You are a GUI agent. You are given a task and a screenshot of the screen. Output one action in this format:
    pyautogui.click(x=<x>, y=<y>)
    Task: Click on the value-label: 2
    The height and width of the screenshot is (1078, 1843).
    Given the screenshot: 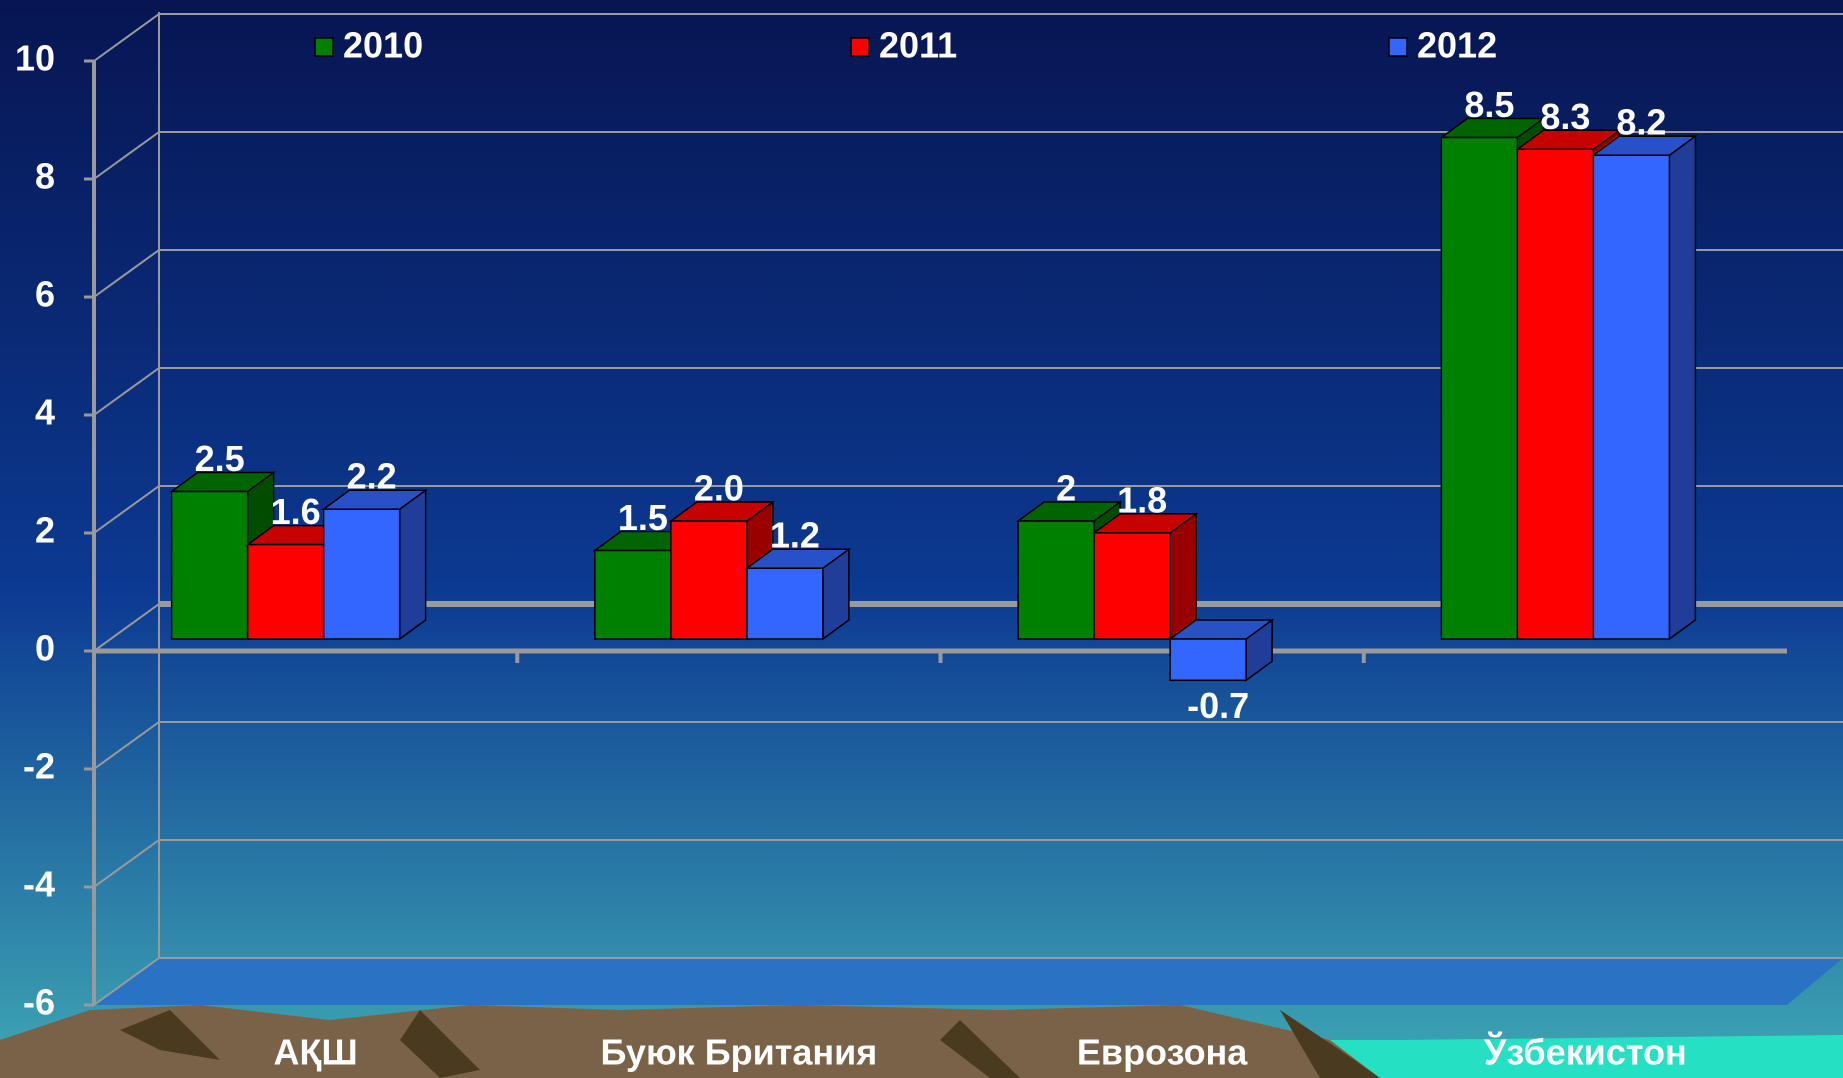 What is the action you would take?
    pyautogui.click(x=1066, y=488)
    